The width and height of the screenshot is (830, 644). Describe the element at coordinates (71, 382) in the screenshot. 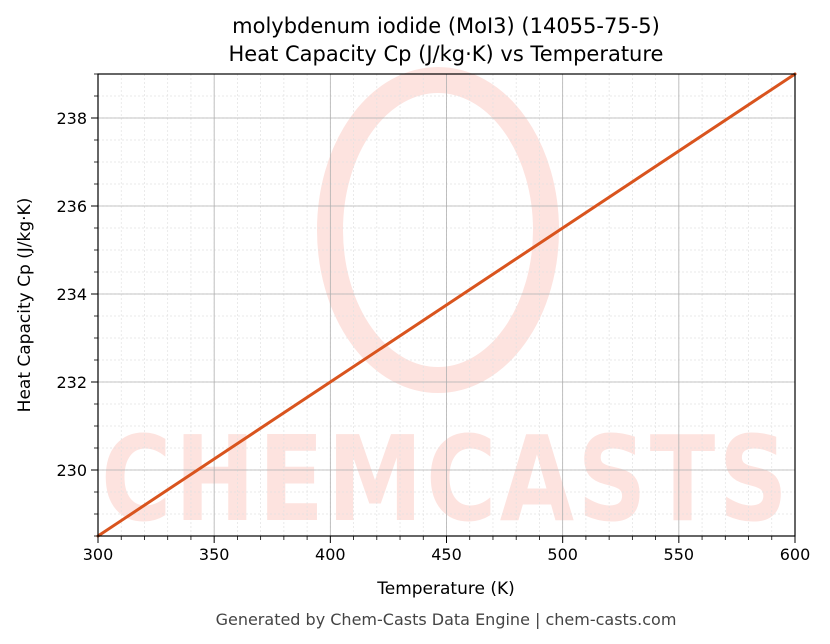

I see `y-tick-label: 232` at that location.